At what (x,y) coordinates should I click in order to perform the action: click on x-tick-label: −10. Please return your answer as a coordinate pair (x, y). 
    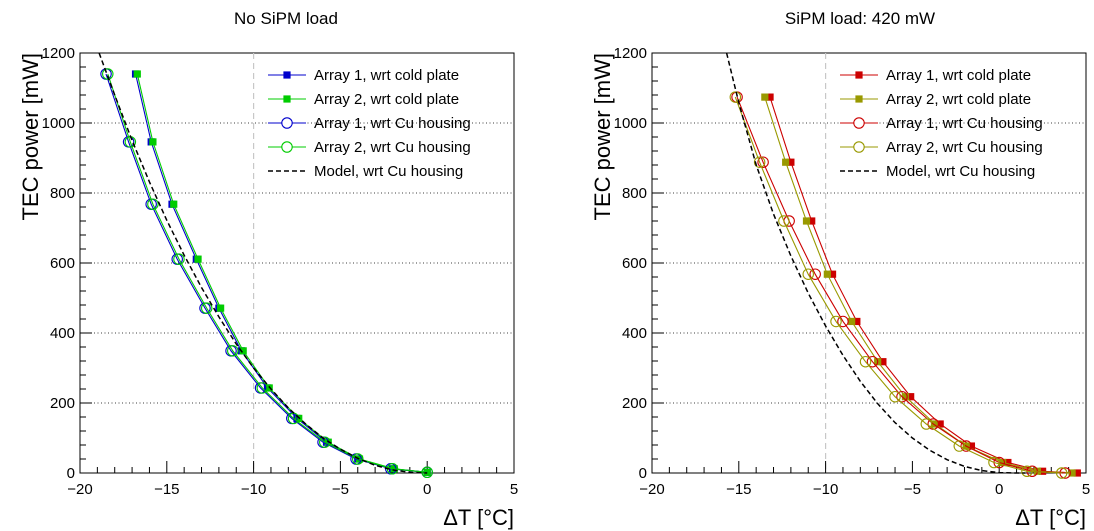
    Looking at the image, I should click on (253, 489).